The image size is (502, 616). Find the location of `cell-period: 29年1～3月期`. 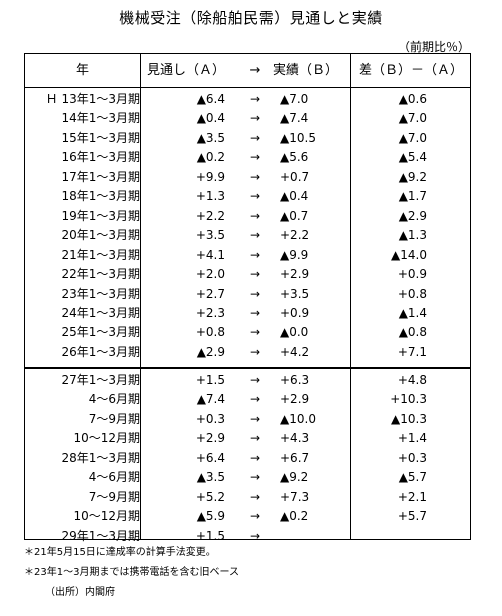

cell-period: 29年1～3月期 is located at coordinates (100, 535).